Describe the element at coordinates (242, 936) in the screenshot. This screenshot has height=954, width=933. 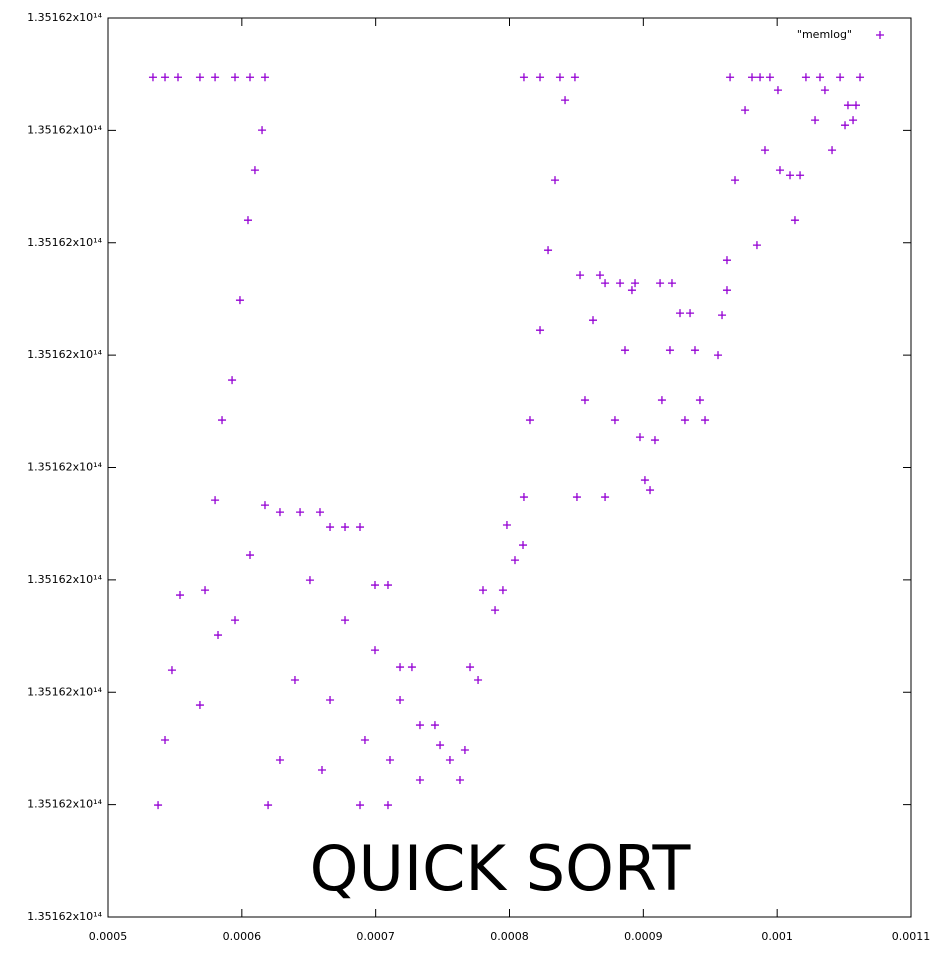
I see `x-tick-label: 0.0006` at that location.